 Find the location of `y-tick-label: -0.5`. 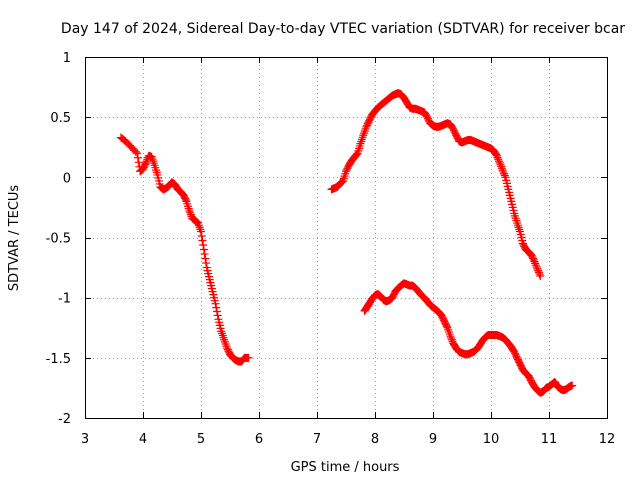

y-tick-label: -0.5 is located at coordinates (58, 239).